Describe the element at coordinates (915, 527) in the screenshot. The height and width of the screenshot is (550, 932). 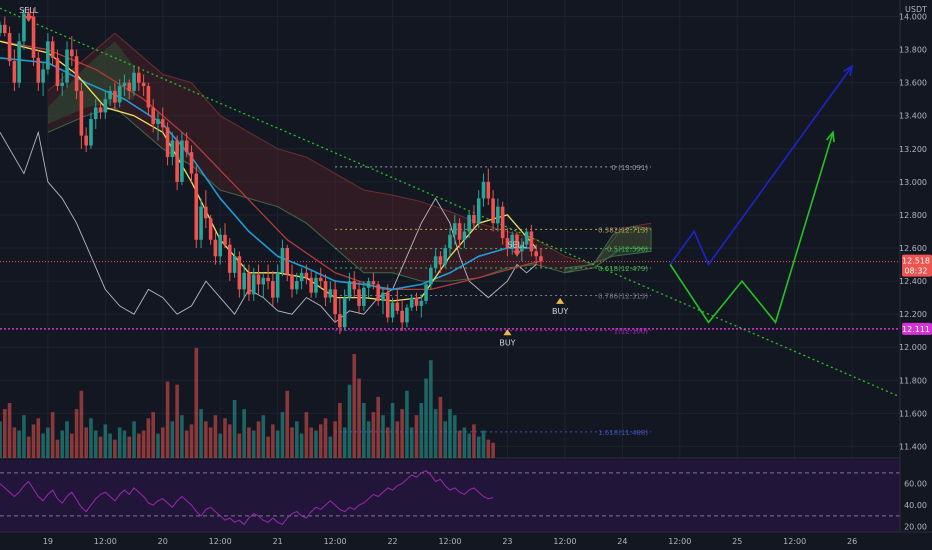
I see `rsi-tick-label: 20.00` at that location.